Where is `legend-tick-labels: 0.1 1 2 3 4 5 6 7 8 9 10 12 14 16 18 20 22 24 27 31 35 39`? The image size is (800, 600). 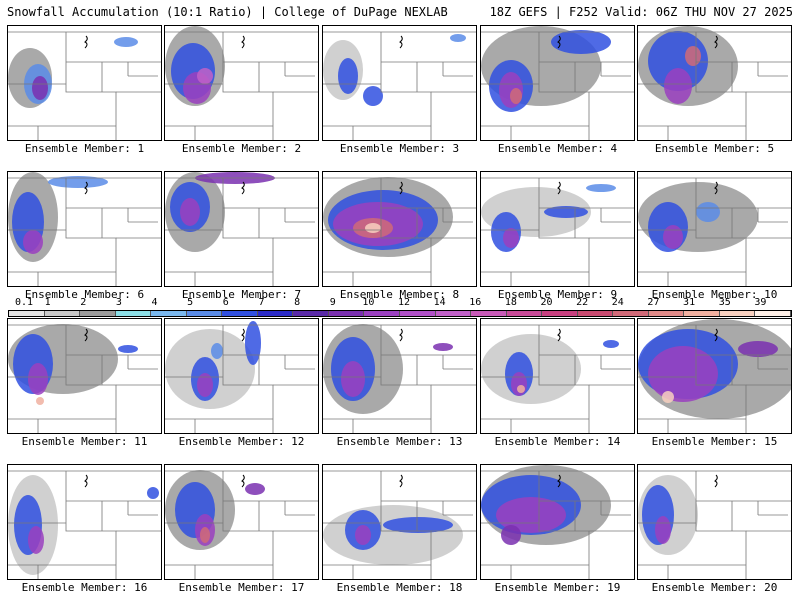 legend-tick-labels: 0.1 1 2 3 4 5 6 7 8 9 10 12 14 16 18 20 22 24 27 31 35 39 is located at coordinates (400, 303).